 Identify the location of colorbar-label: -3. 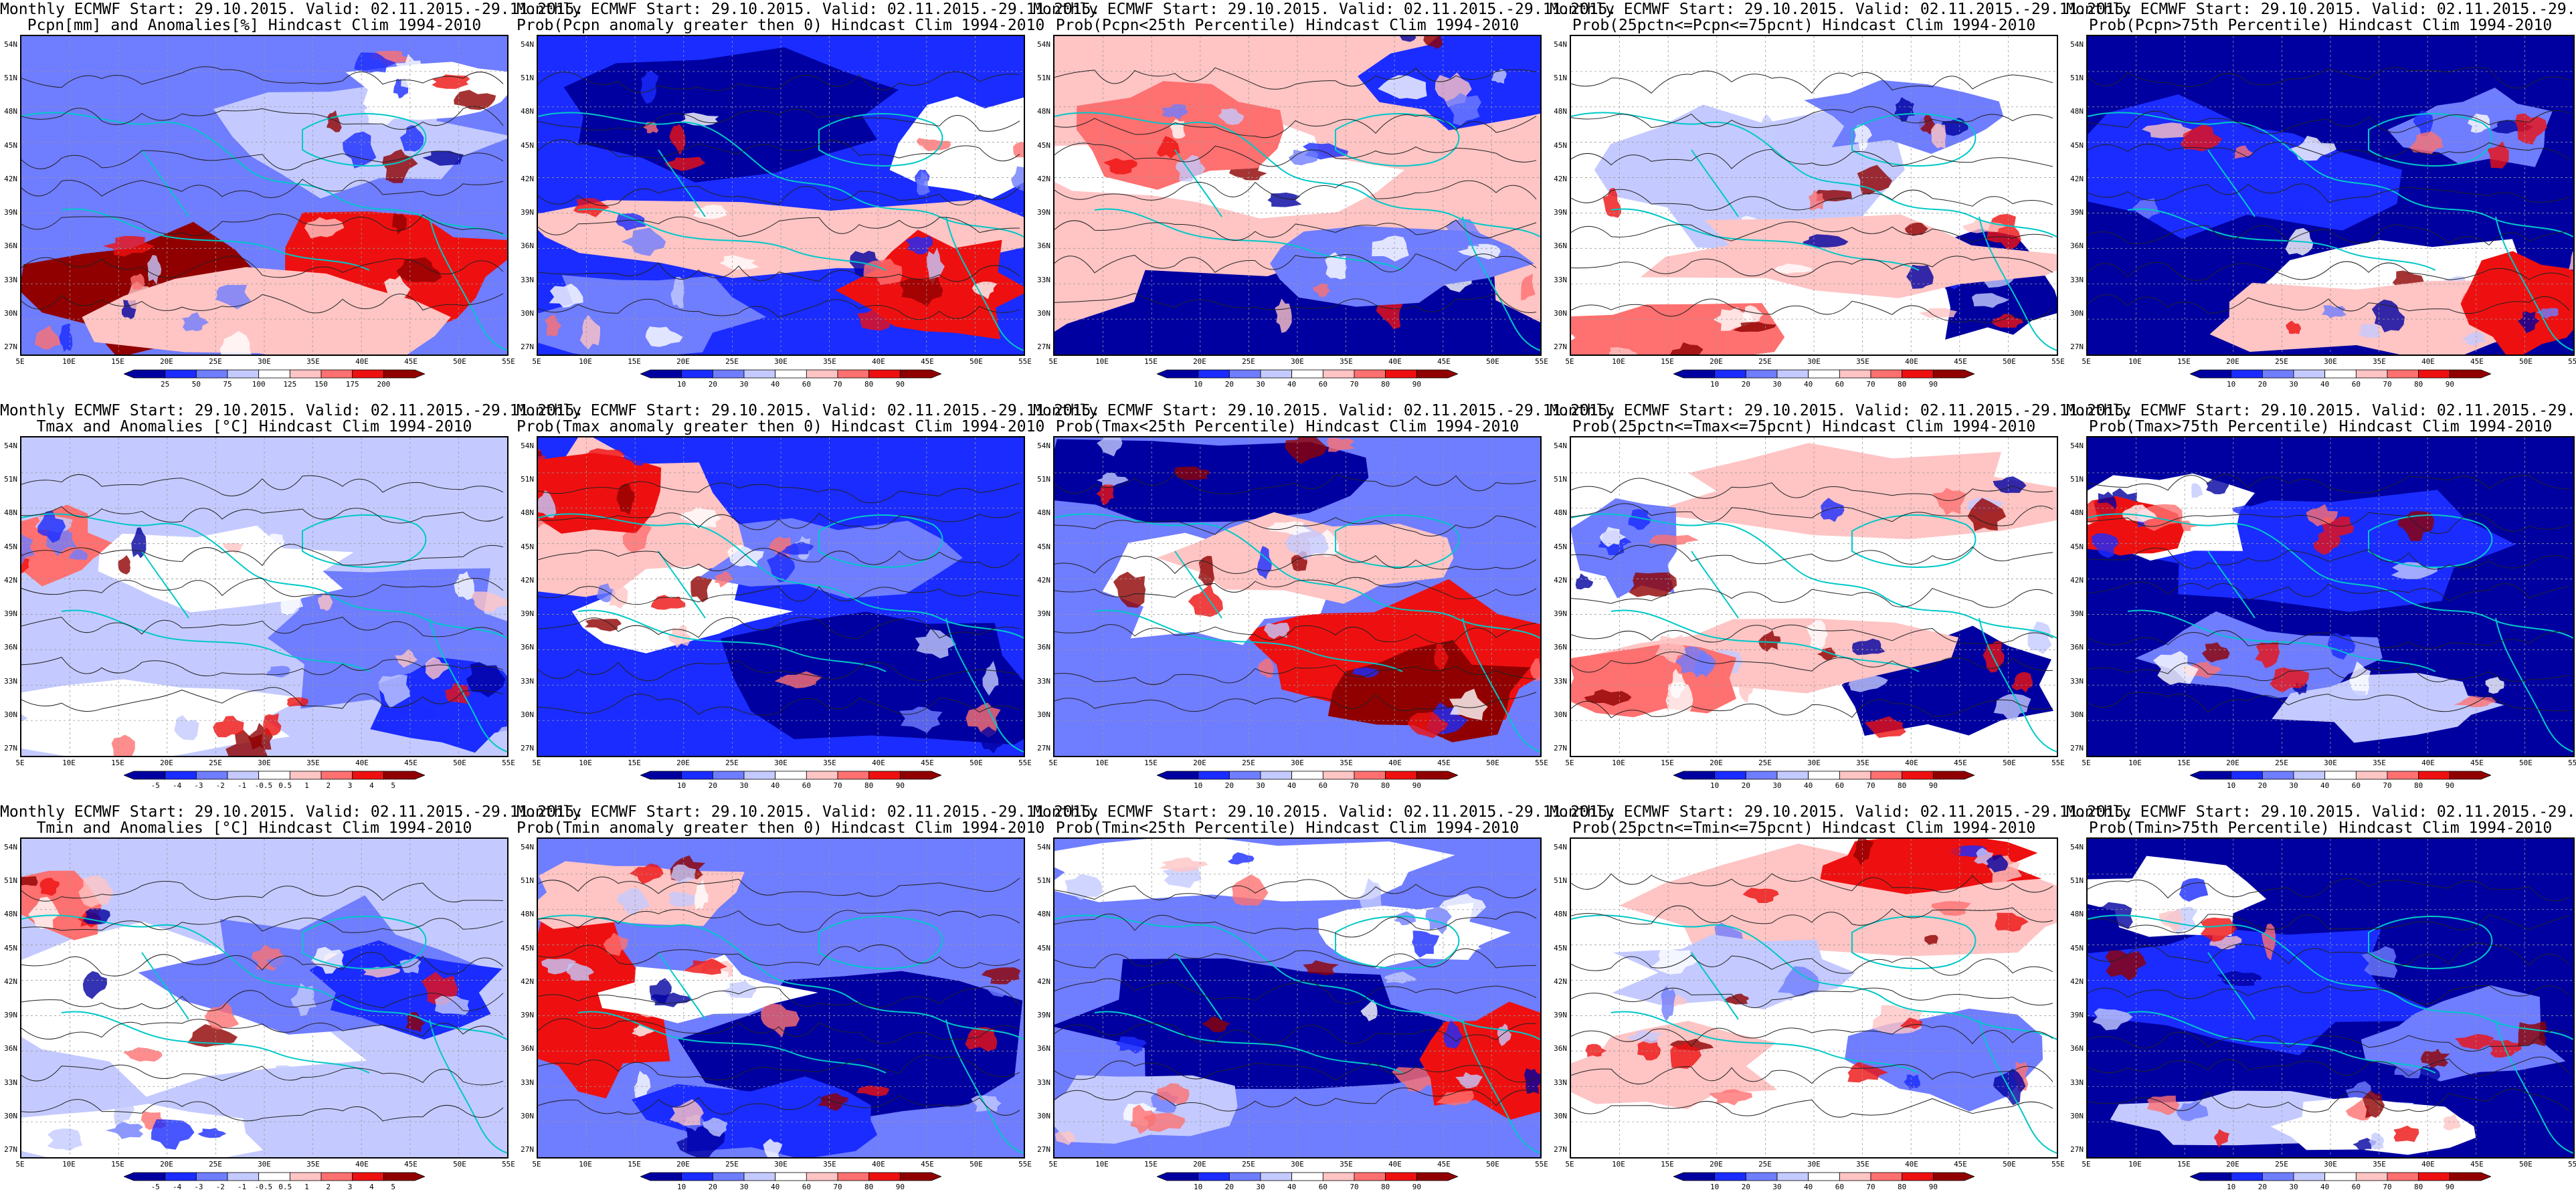
(198, 785).